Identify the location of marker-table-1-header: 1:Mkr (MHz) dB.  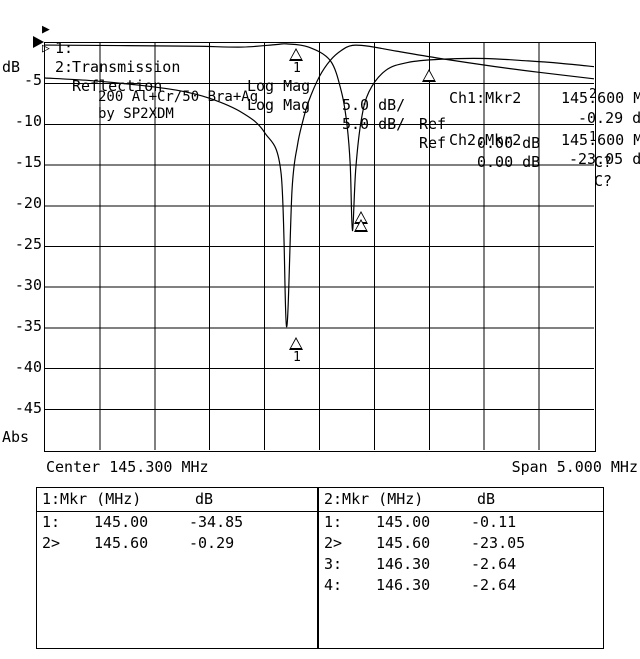
(177, 500).